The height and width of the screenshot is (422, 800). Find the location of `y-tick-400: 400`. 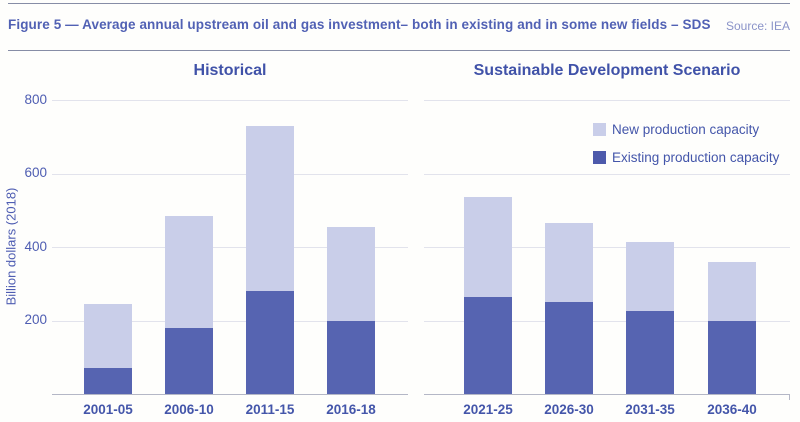

y-tick-400: 400 is located at coordinates (35, 246).